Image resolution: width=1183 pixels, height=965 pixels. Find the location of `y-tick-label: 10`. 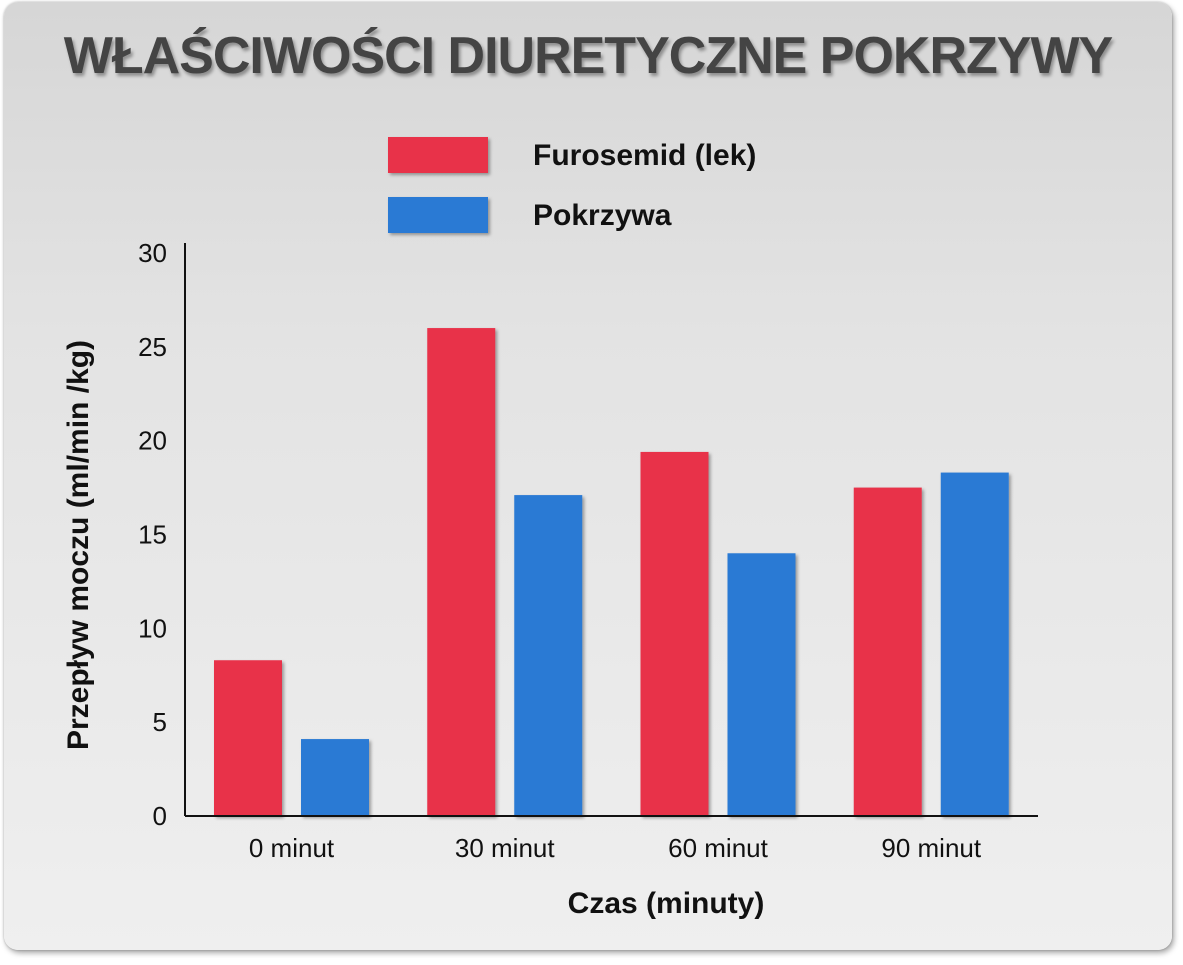

y-tick-label: 10 is located at coordinates (152, 628).